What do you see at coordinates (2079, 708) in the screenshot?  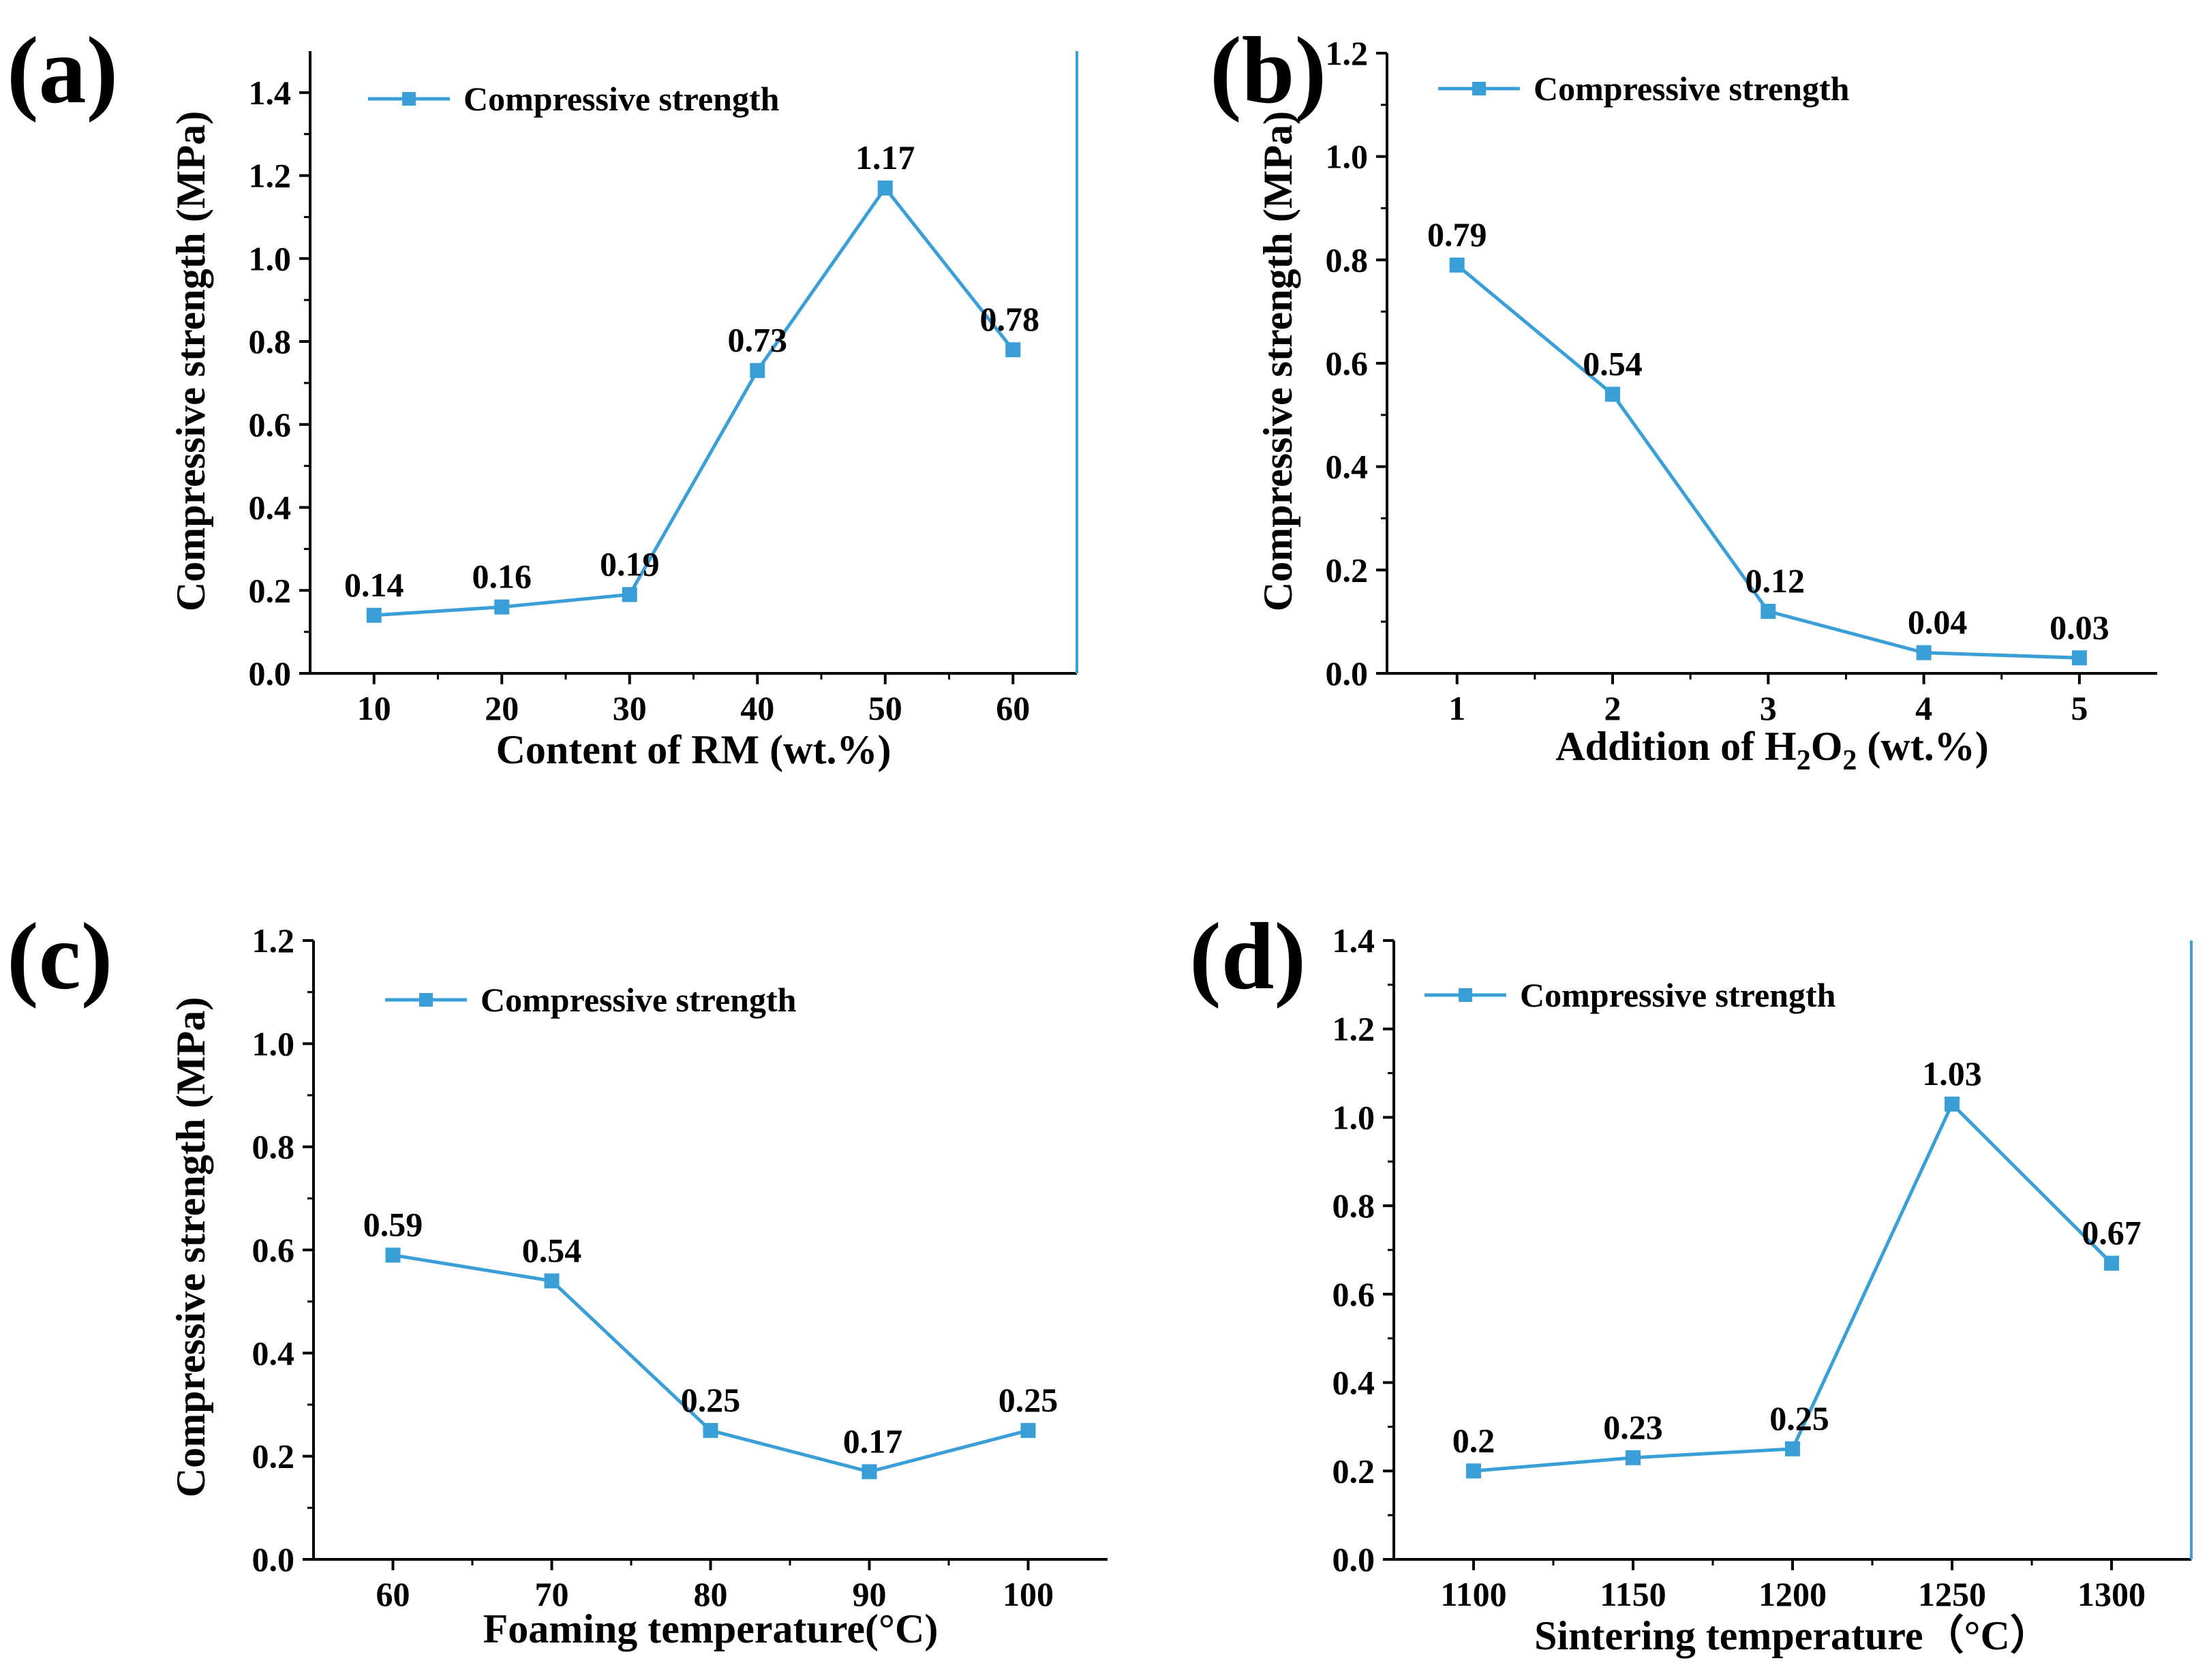 I see `x-tick-label: 5` at bounding box center [2079, 708].